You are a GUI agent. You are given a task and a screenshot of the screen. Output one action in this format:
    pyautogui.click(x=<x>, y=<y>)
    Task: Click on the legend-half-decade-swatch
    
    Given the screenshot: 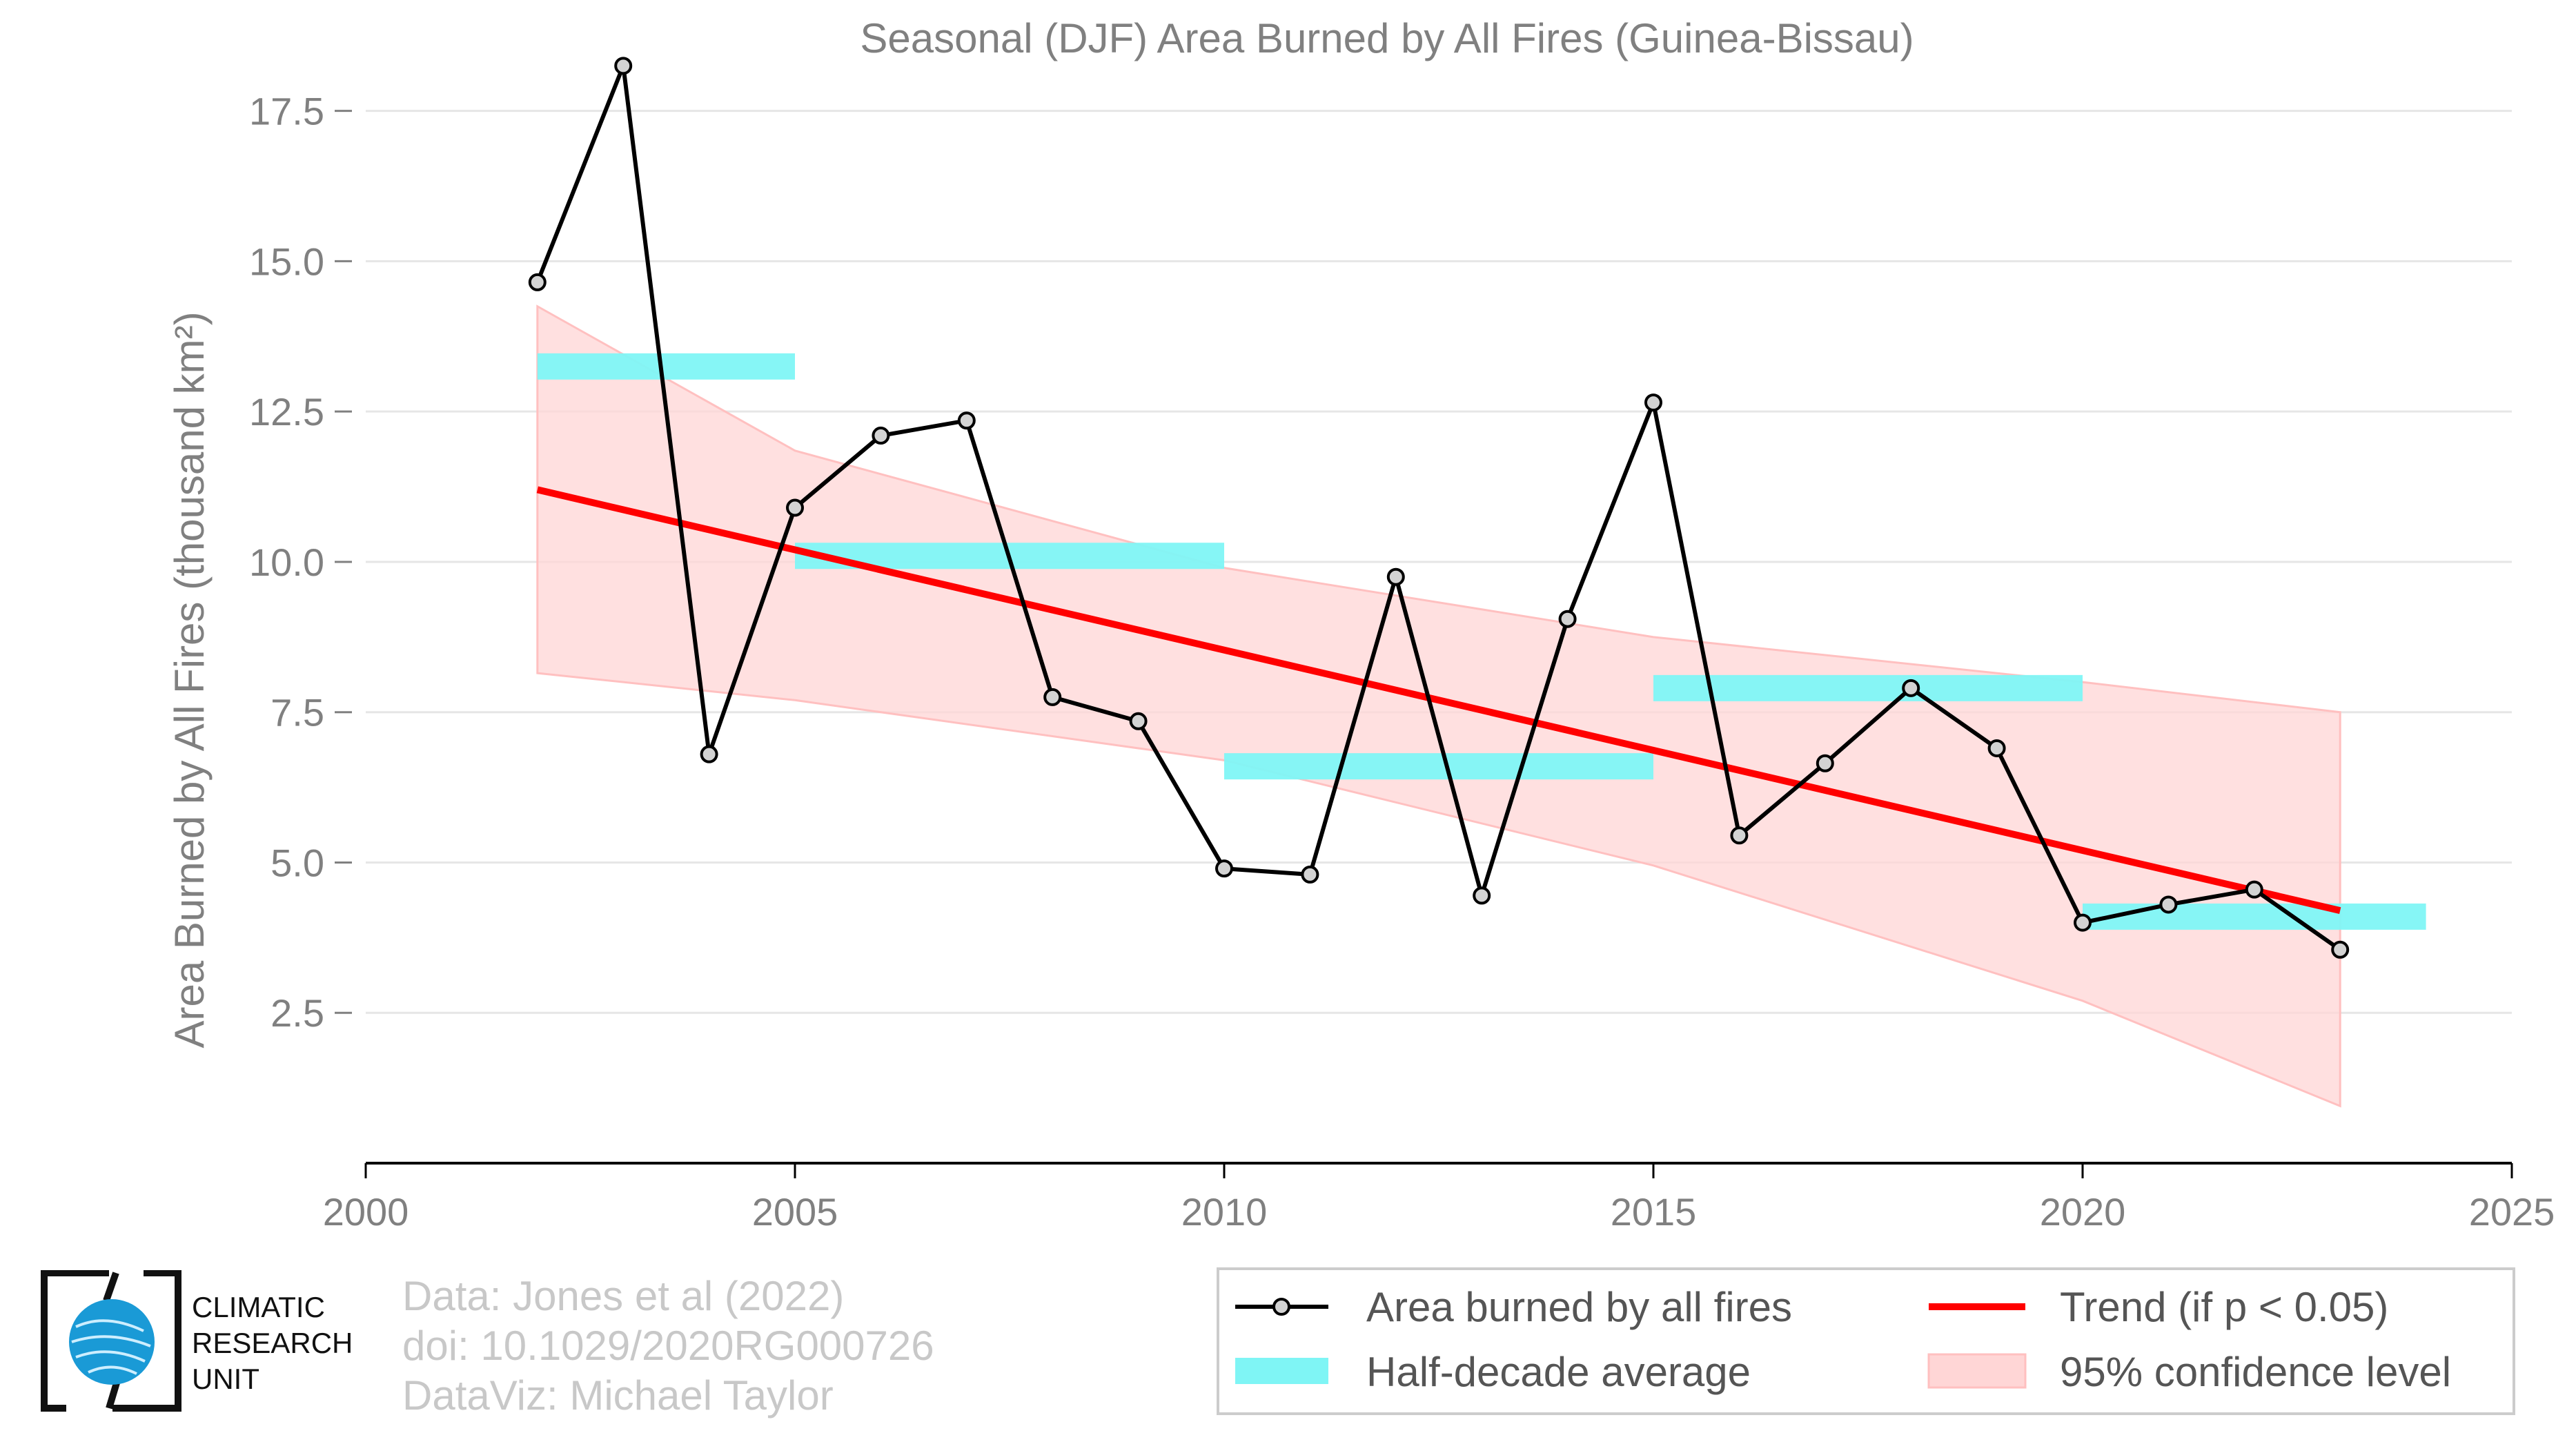 What is the action you would take?
    pyautogui.click(x=1281, y=1371)
    